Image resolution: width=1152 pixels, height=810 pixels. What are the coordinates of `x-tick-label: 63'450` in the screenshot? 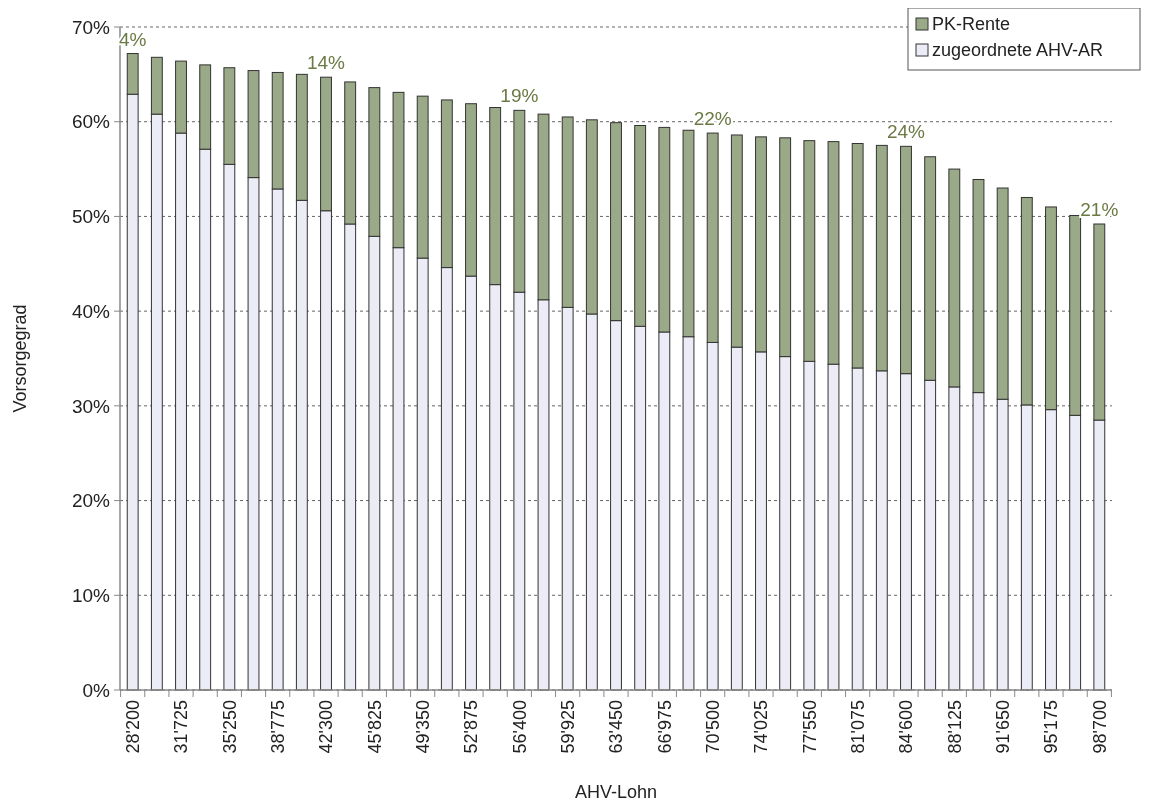 It's located at (616, 727).